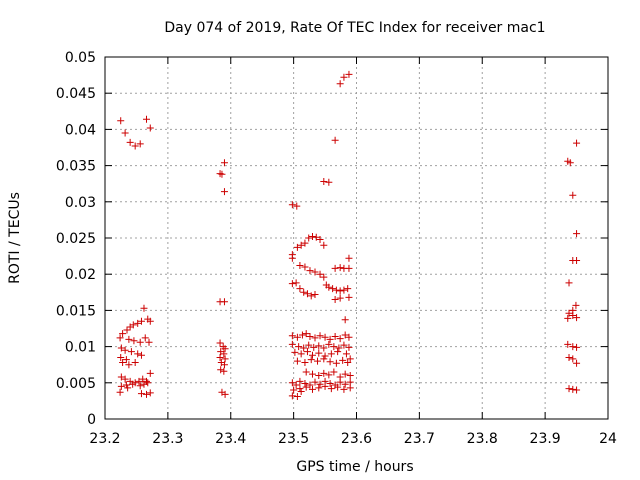 The width and height of the screenshot is (640, 480). I want to click on y-tick-label: 0.045, so click(76, 94).